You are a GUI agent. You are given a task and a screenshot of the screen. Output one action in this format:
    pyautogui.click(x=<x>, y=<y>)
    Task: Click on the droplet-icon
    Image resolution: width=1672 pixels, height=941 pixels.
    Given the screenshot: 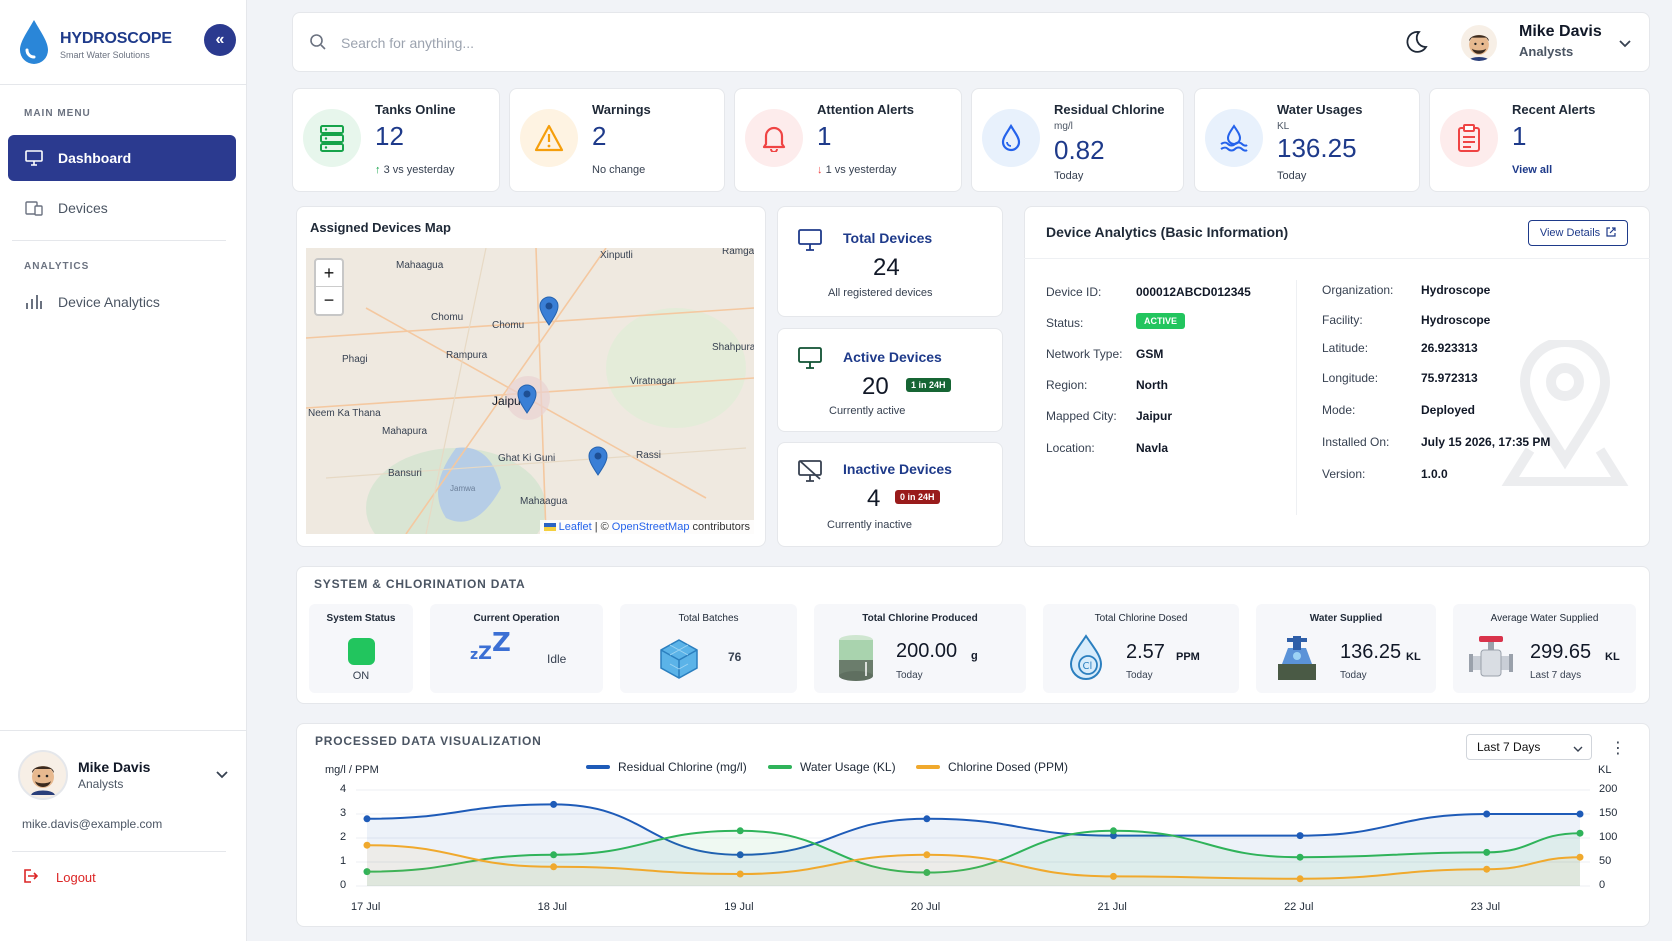 What is the action you would take?
    pyautogui.click(x=1011, y=138)
    